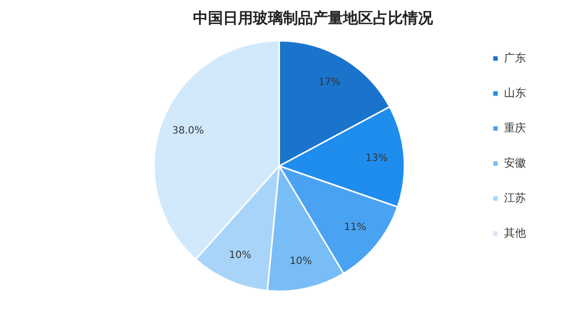  I want to click on legend-label: 安徽, so click(515, 163).